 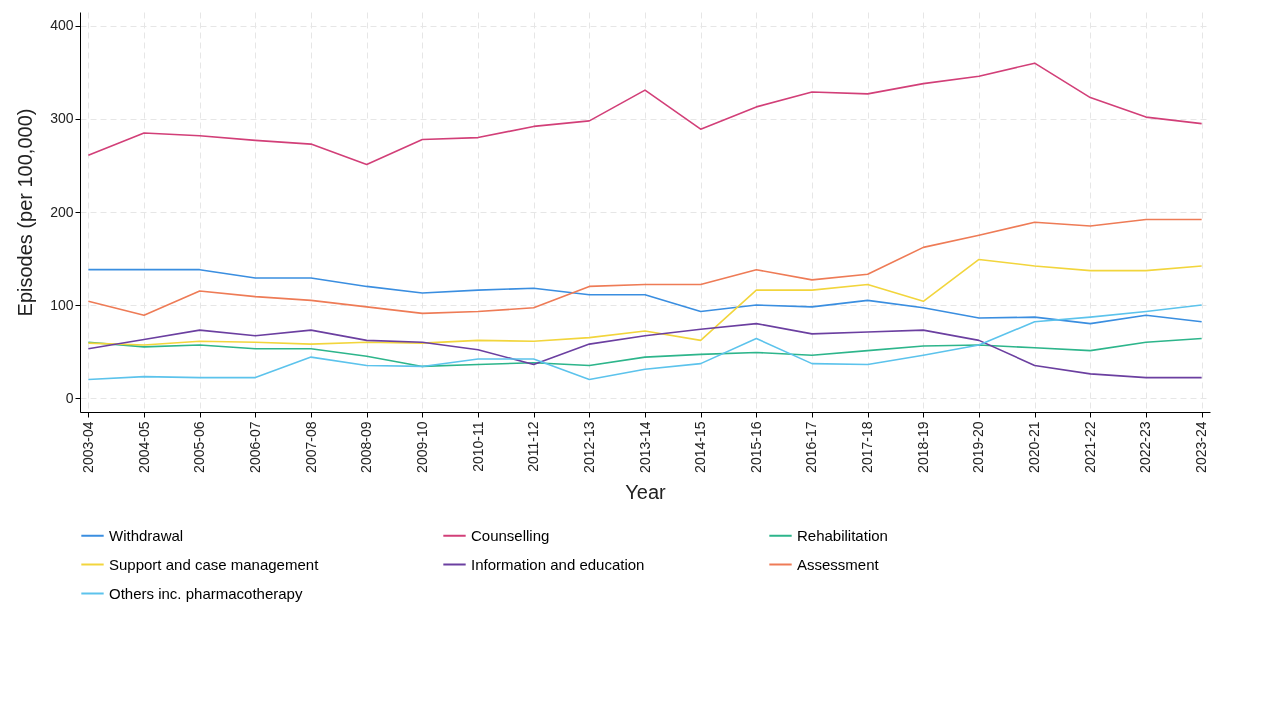 What do you see at coordinates (206, 593) in the screenshot?
I see `legend-label: Others inc. pharmacotherapy` at bounding box center [206, 593].